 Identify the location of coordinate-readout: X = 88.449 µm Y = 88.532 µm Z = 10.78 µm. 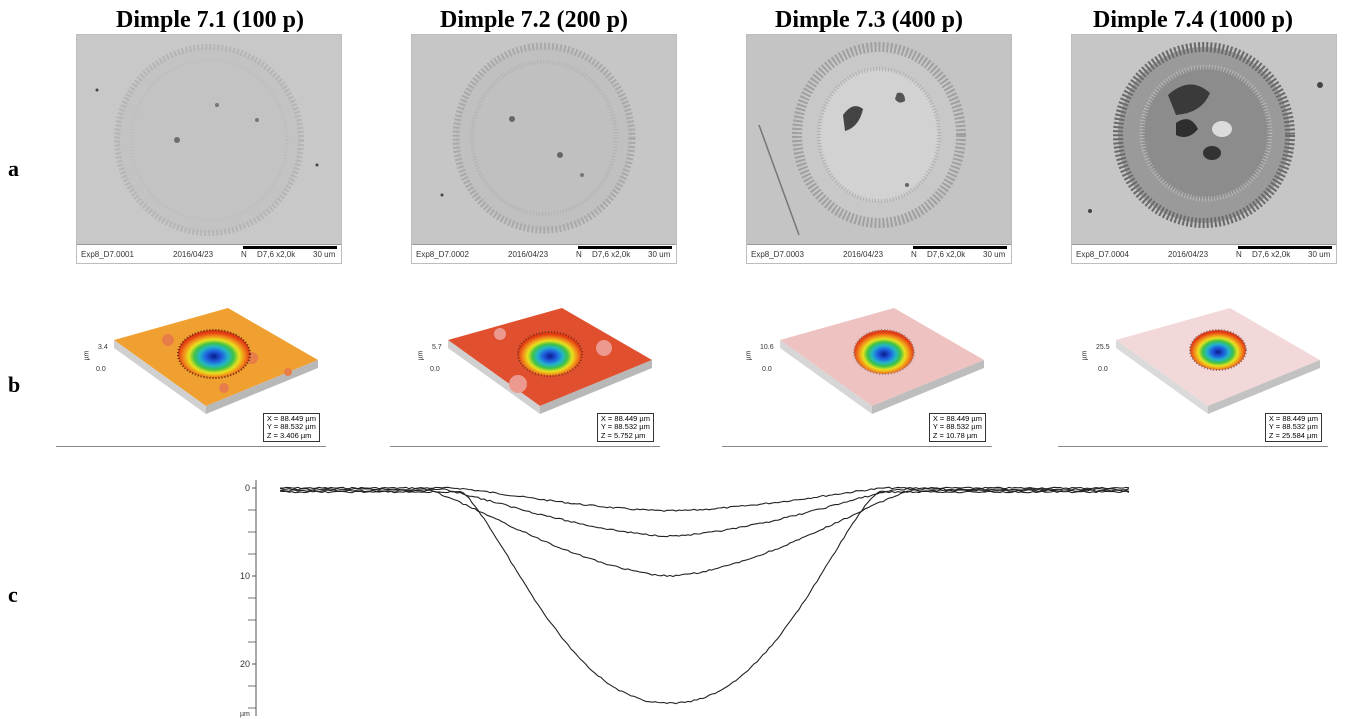
(957, 427).